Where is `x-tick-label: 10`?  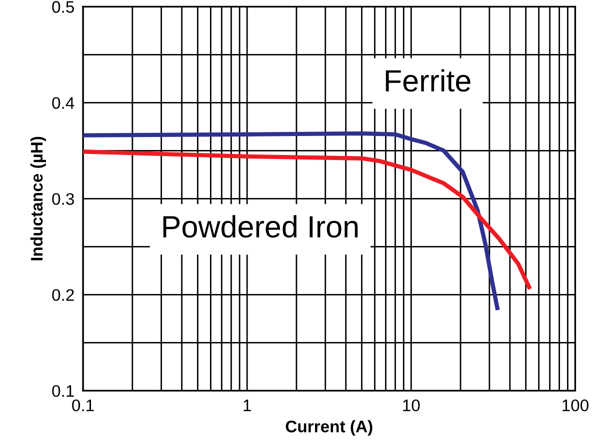
x-tick-label: 10 is located at coordinates (411, 405).